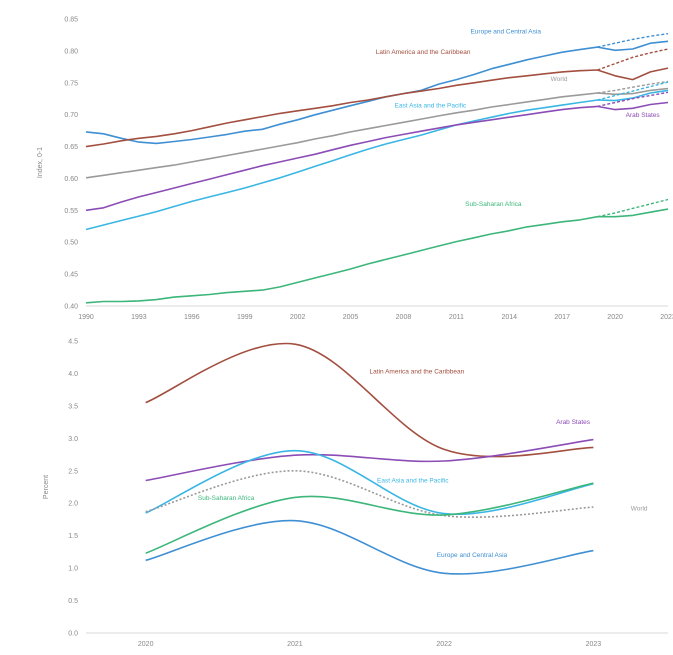 Image resolution: width=673 pixels, height=655 pixels. I want to click on chart2-series-line-latin-america-and-the-caribbean, so click(369, 400).